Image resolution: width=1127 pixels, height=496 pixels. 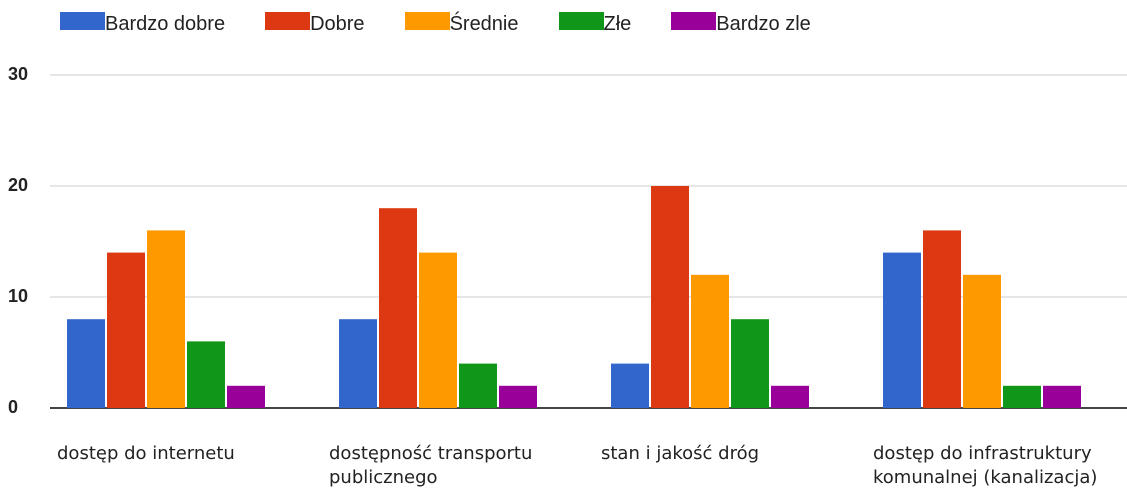 I want to click on y-tick-label: 20, so click(x=18, y=185).